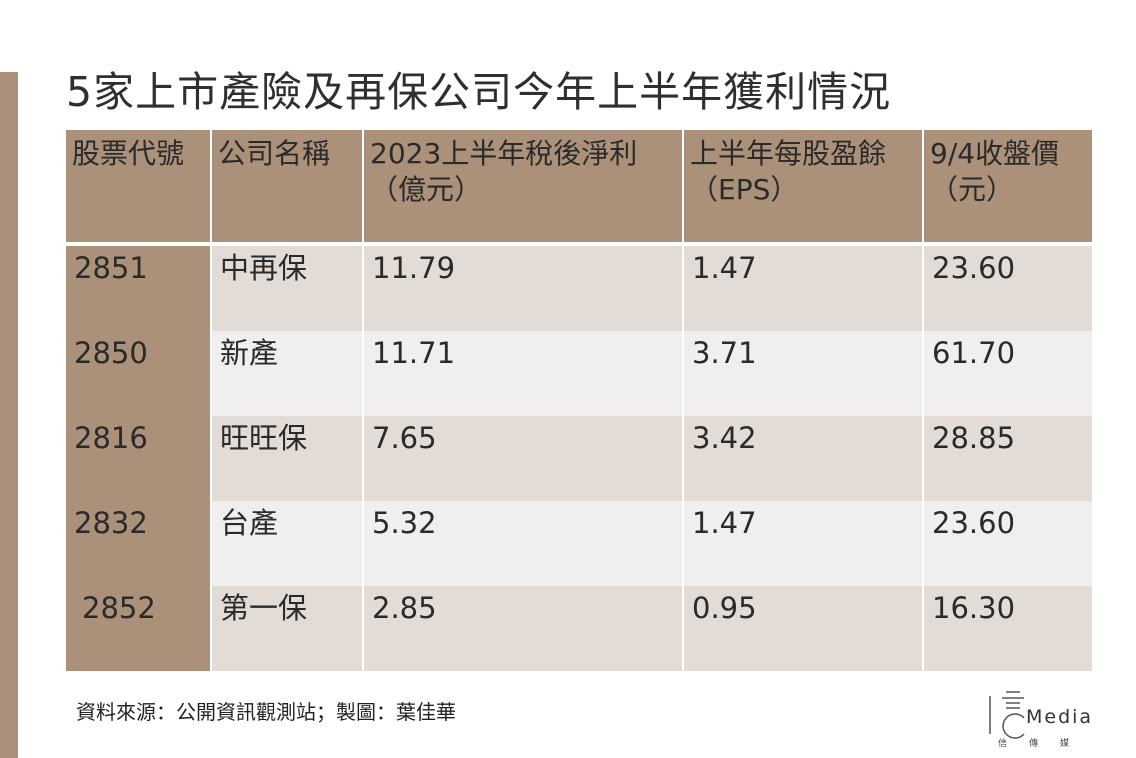  Describe the element at coordinates (1060, 717) in the screenshot. I see `logo-wordmark: Media` at that location.